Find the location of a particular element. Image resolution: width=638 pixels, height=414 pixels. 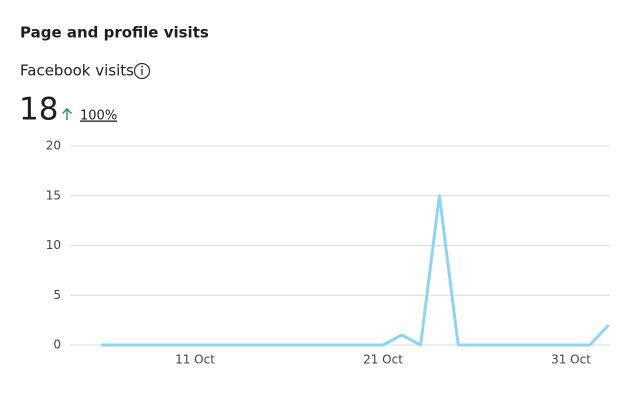

y-tick-label: 15 is located at coordinates (53, 195).